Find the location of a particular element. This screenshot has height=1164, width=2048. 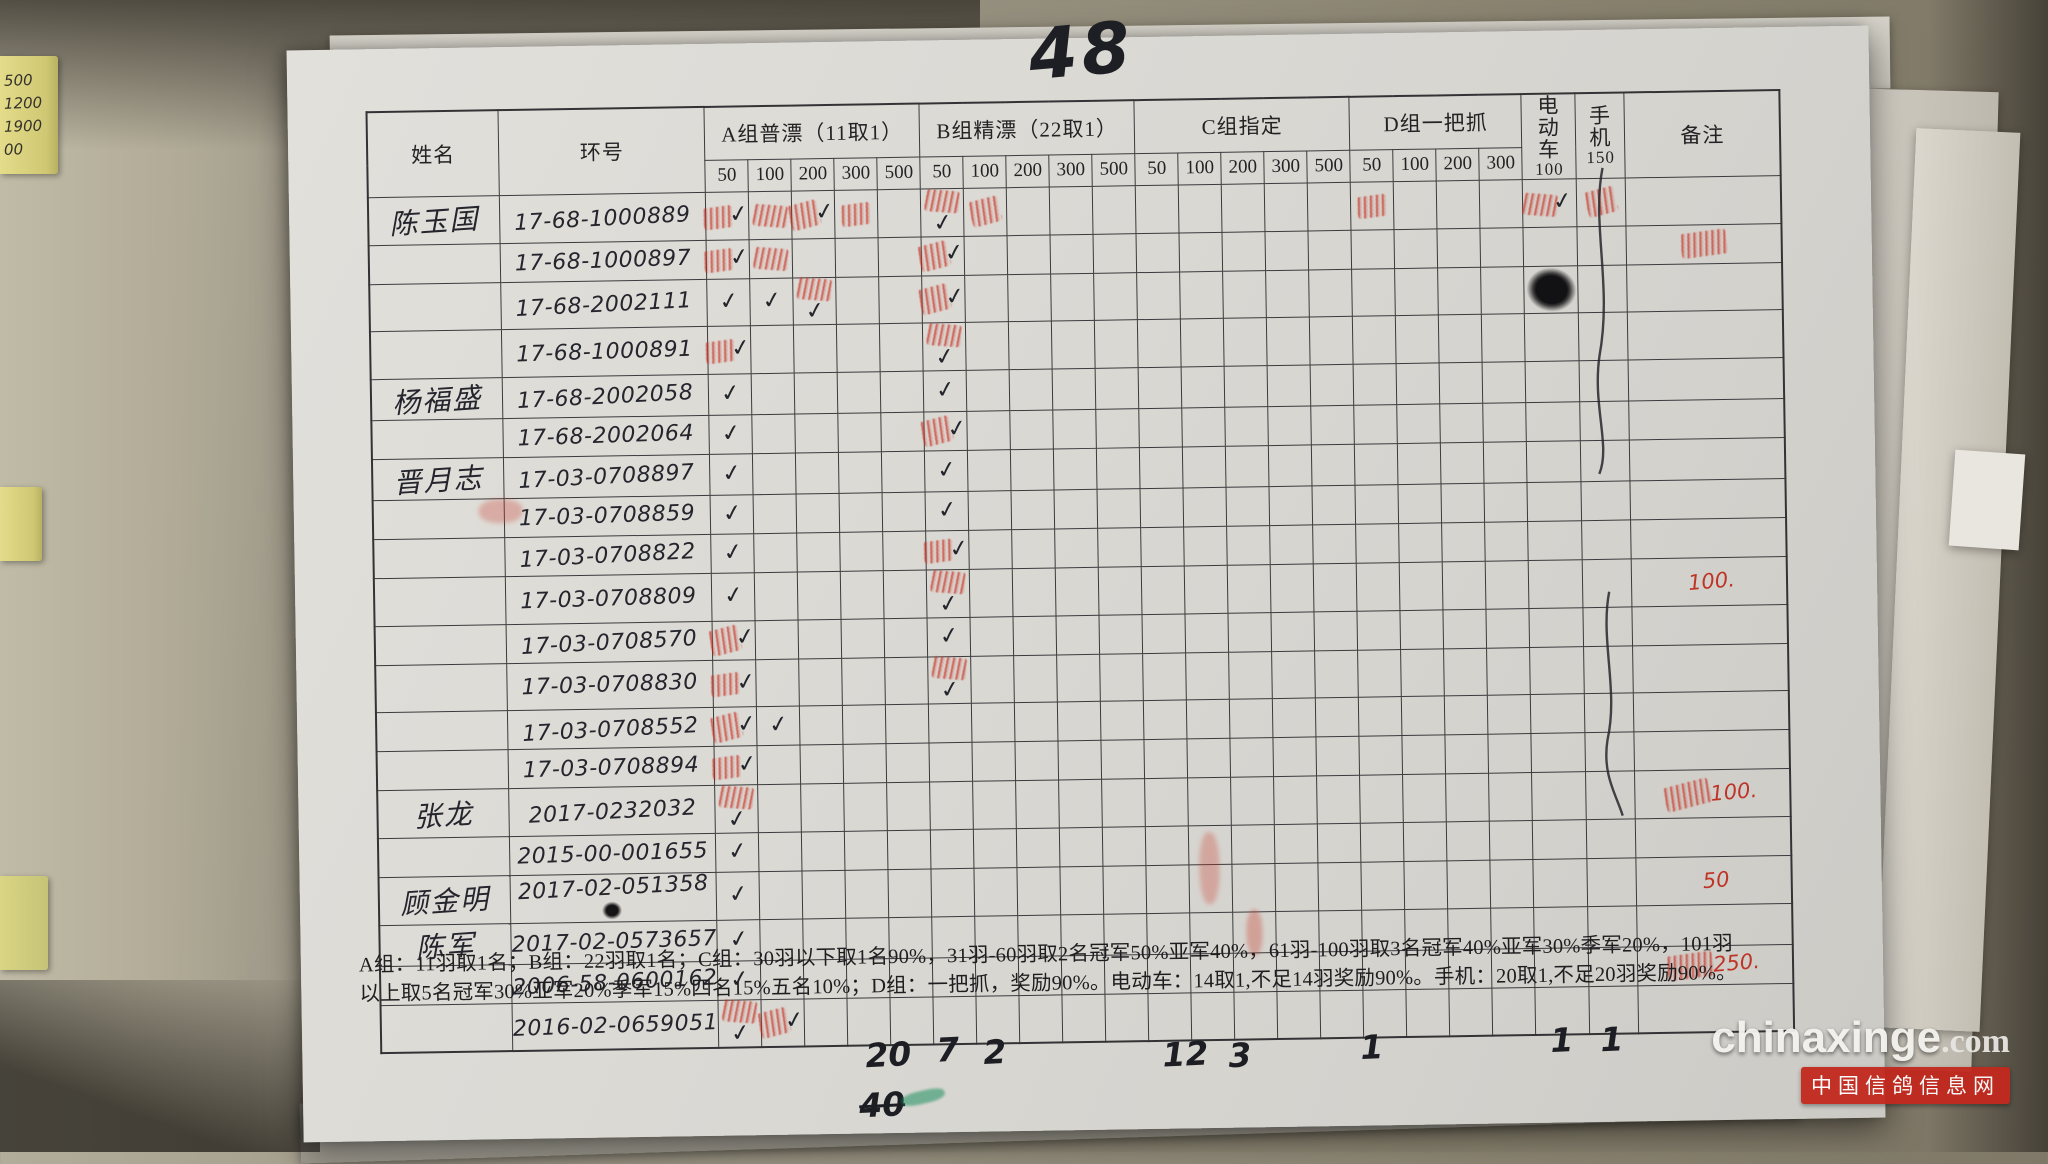

price-column-header: 300 is located at coordinates (1501, 164).